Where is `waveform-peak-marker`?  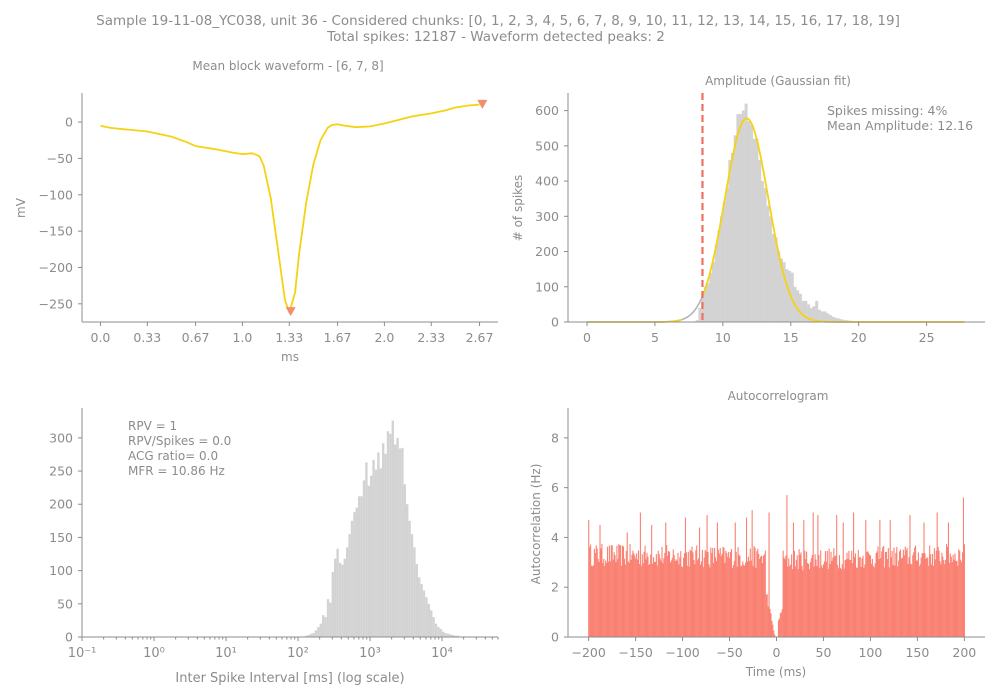 waveform-peak-marker is located at coordinates (482, 104).